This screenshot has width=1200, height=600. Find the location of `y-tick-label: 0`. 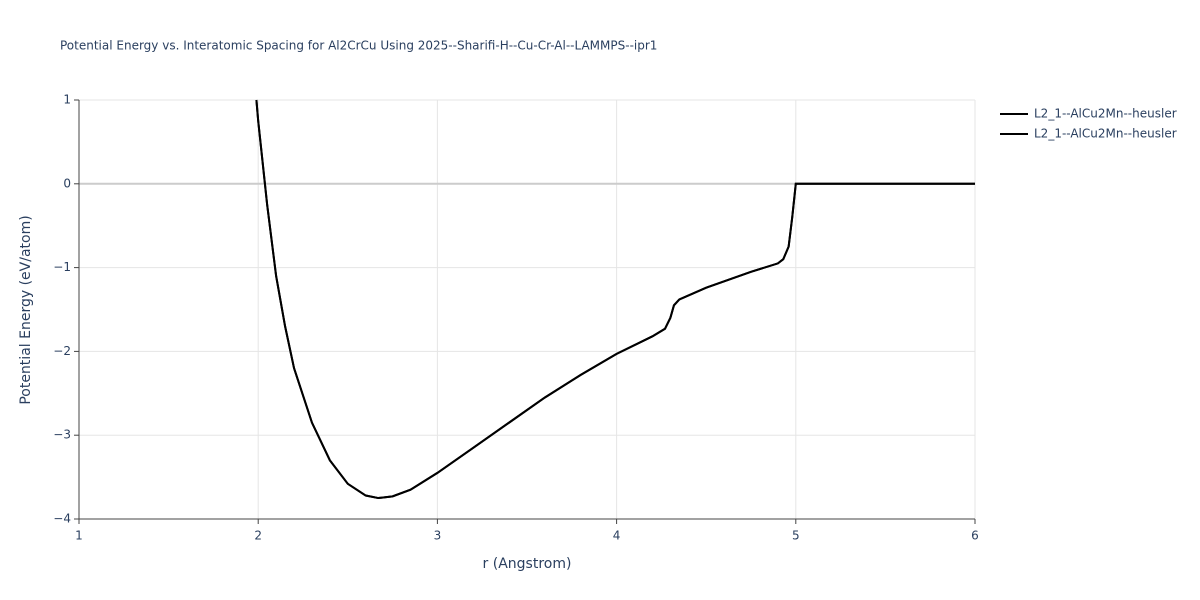

y-tick-label: 0 is located at coordinates (67, 183).